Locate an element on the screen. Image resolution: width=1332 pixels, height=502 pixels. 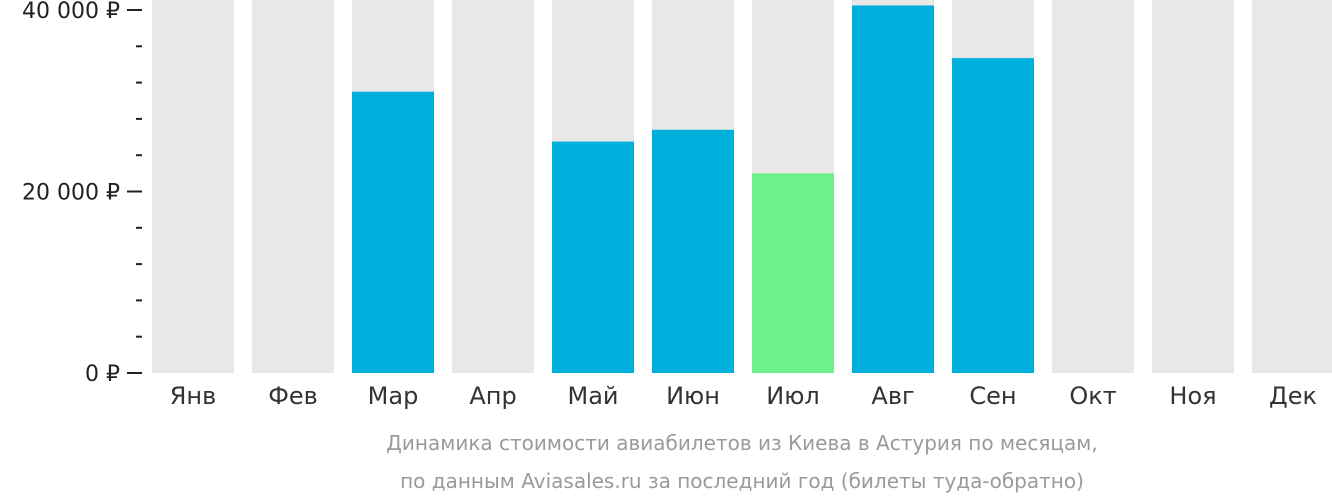
x-tick-label: Апр is located at coordinates (492, 396).